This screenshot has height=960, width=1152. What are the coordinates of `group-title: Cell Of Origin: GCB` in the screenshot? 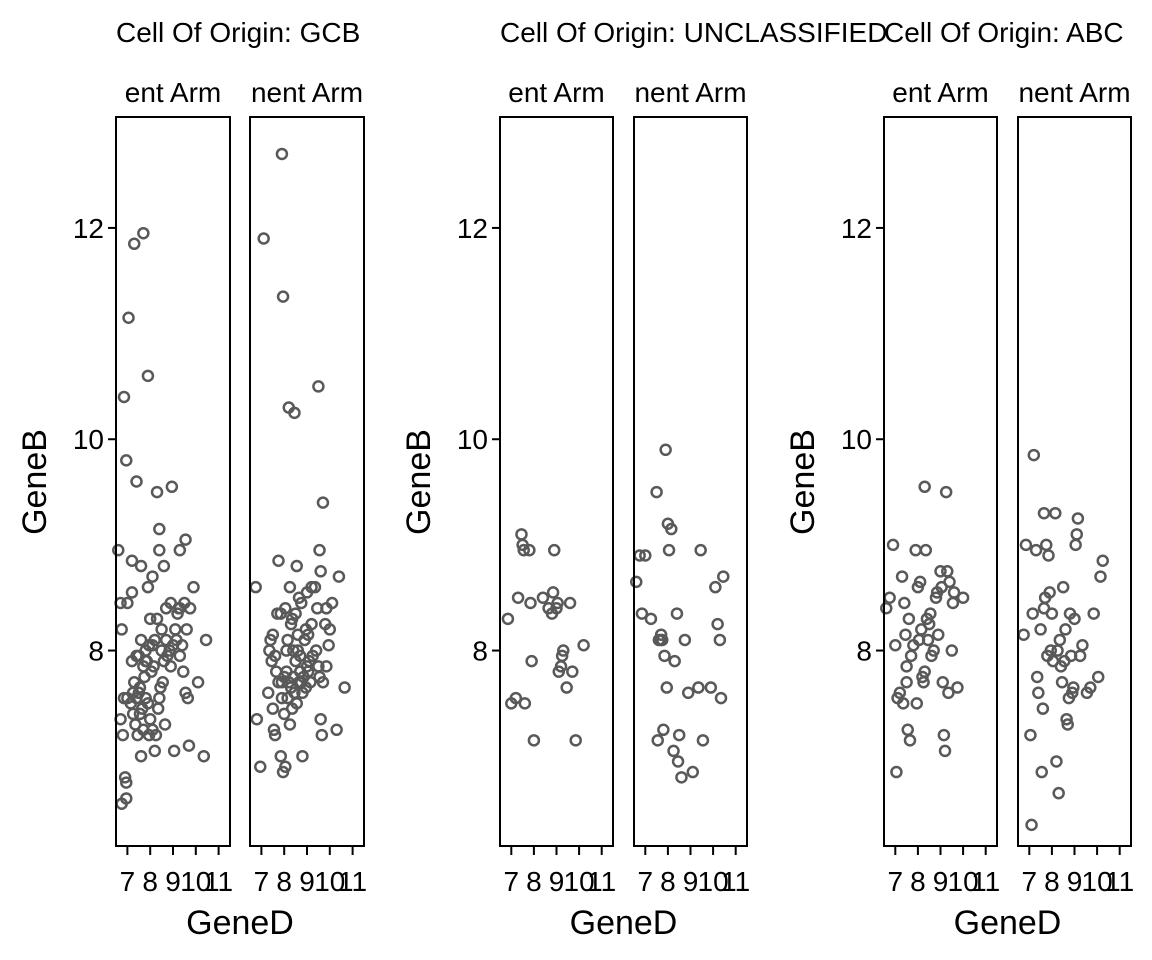 It's located at (238, 32).